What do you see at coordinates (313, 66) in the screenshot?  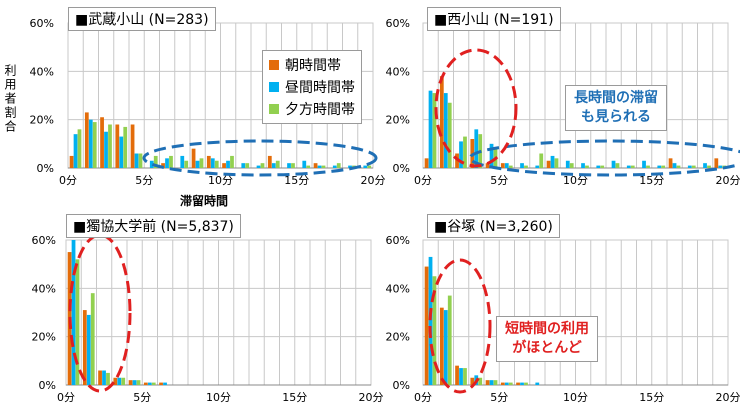 I see `legend-label-morning: 朝時間帯` at bounding box center [313, 66].